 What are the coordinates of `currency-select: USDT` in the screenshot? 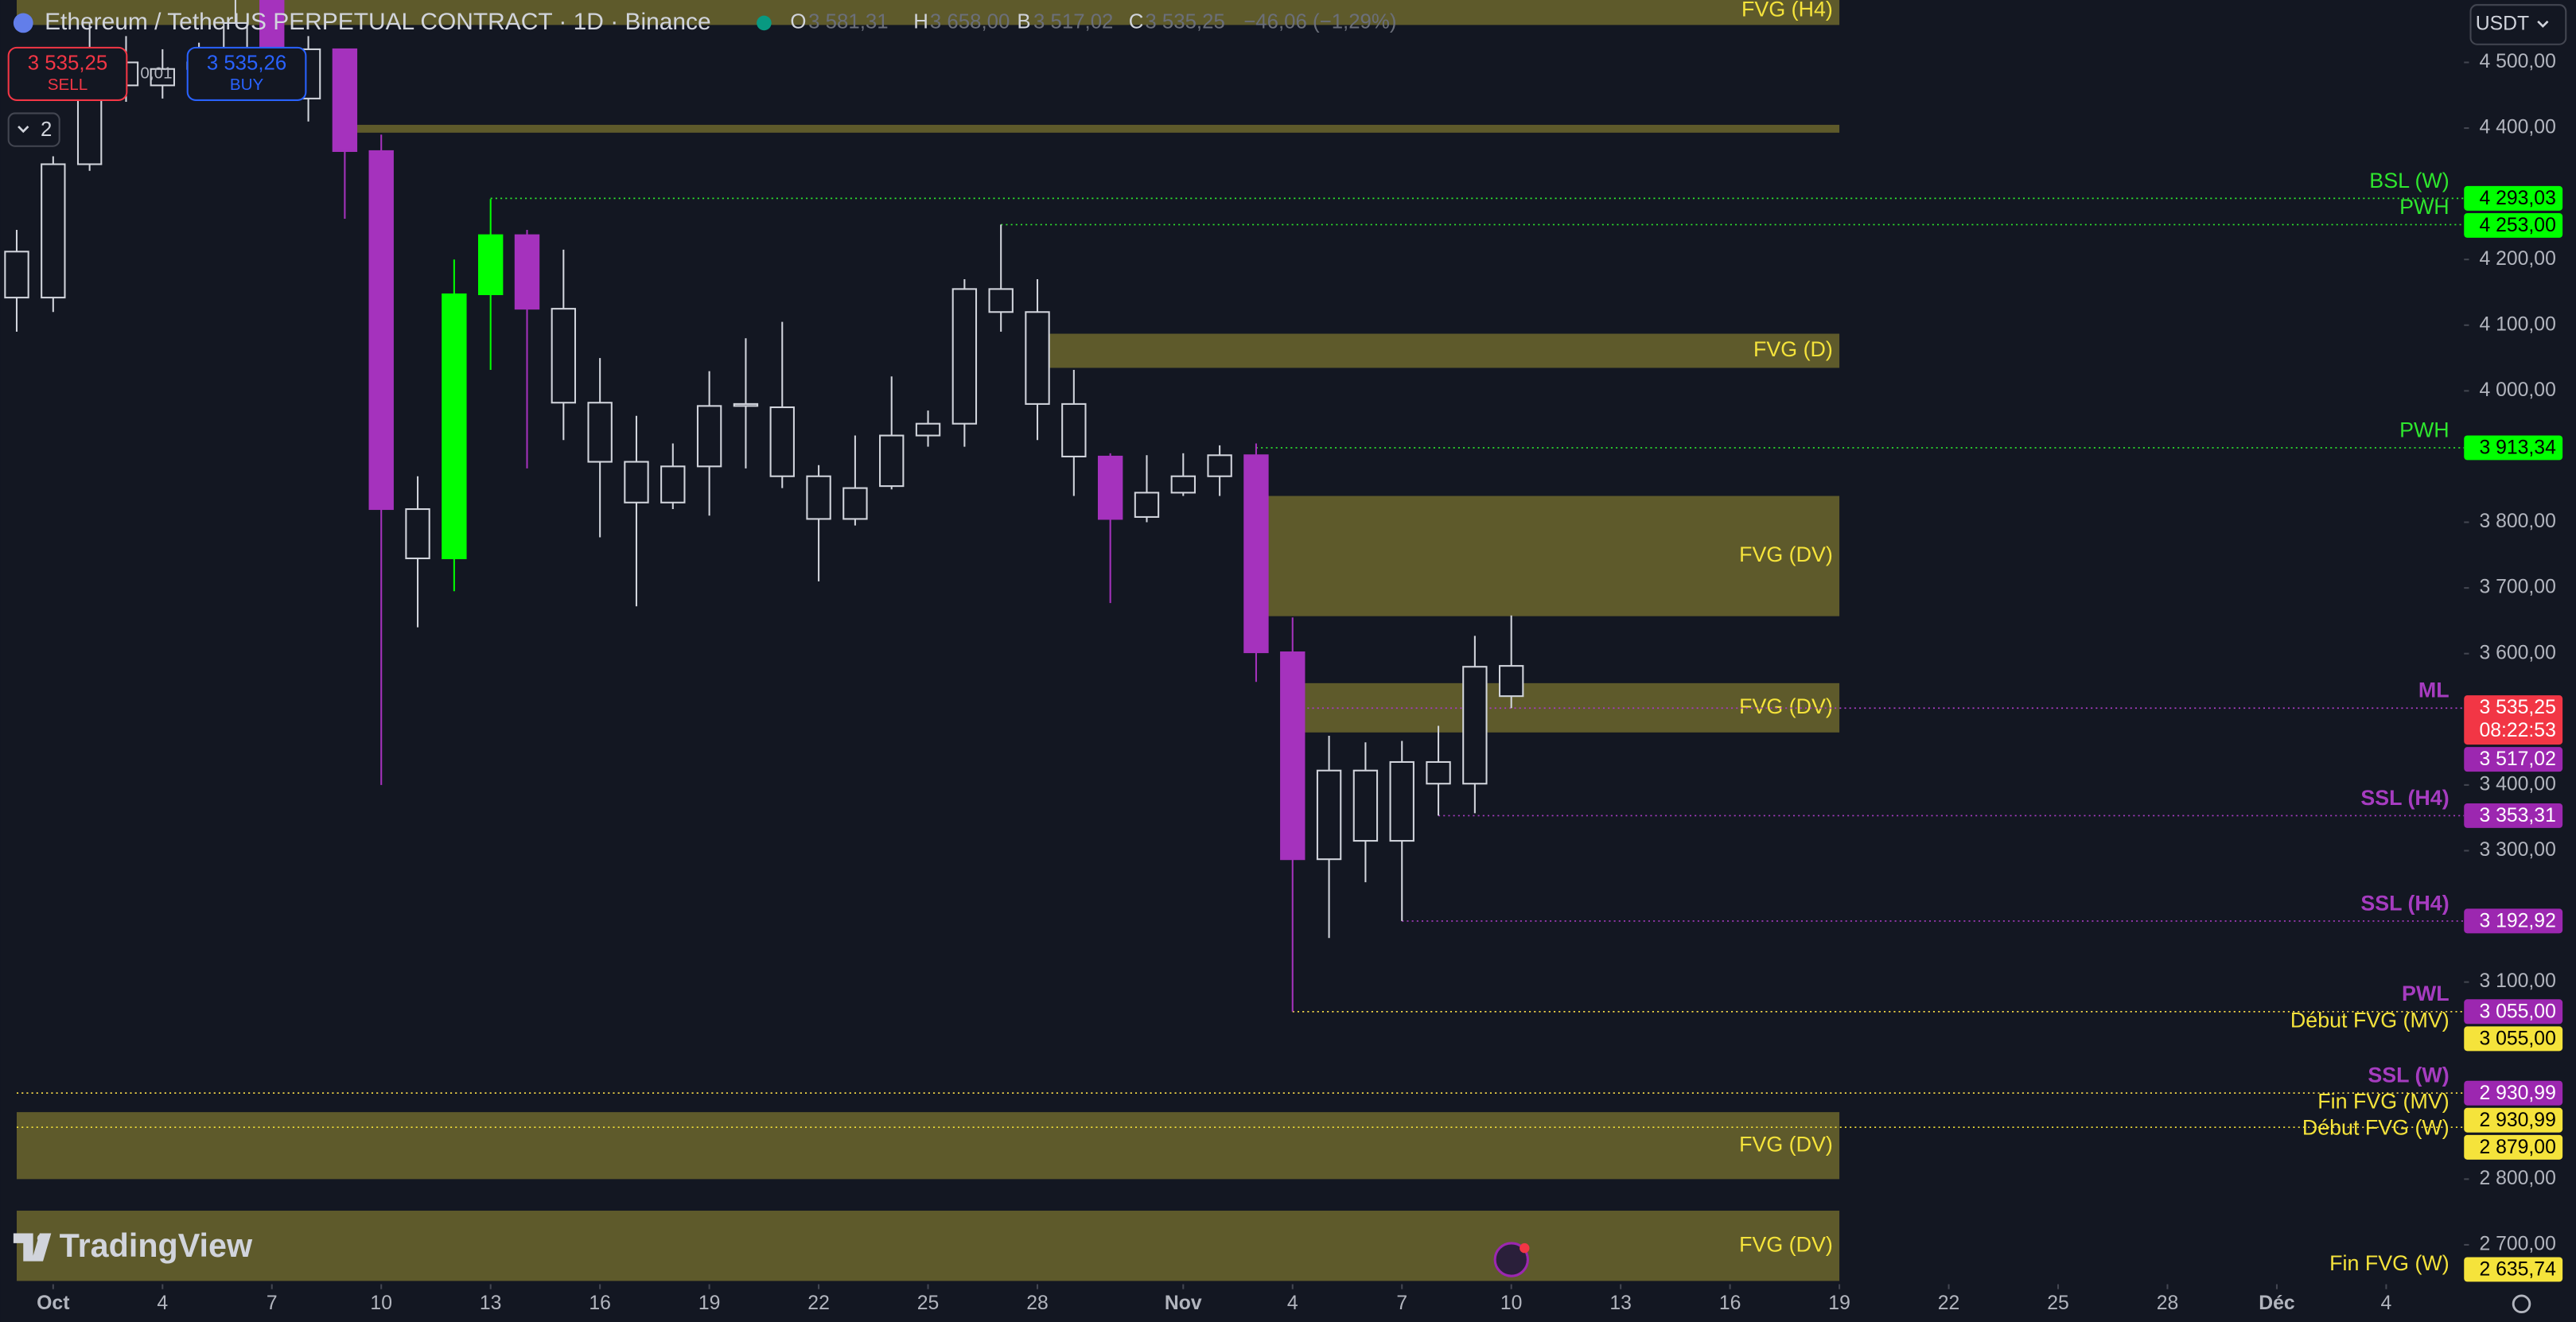 It's located at (2518, 25).